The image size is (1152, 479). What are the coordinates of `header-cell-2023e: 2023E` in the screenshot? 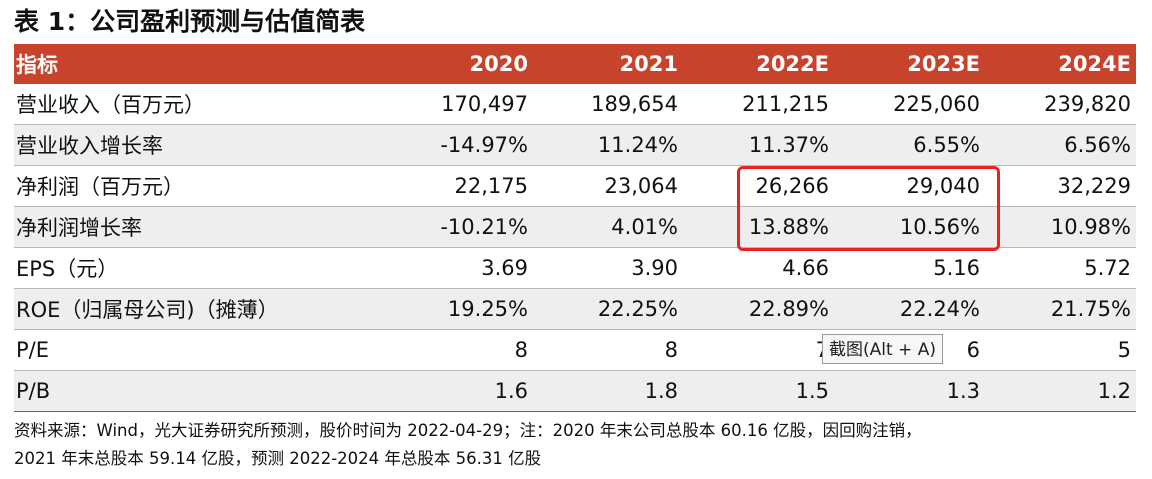 It's located at (943, 64).